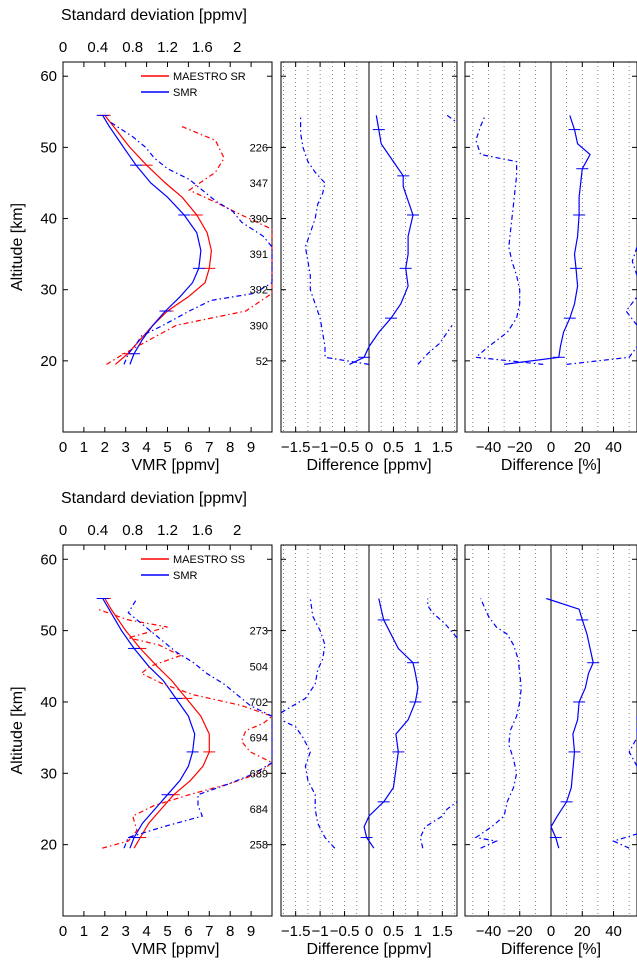 Image resolution: width=637 pixels, height=966 pixels. Describe the element at coordinates (209, 447) in the screenshot. I see `x-tick-label: 7` at that location.